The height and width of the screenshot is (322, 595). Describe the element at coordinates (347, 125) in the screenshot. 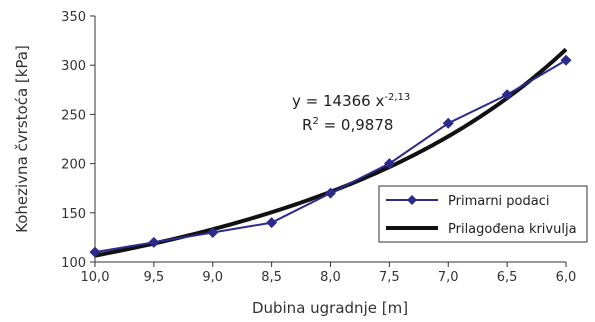

I see `r2-annotation: R2 = 0,9878` at that location.